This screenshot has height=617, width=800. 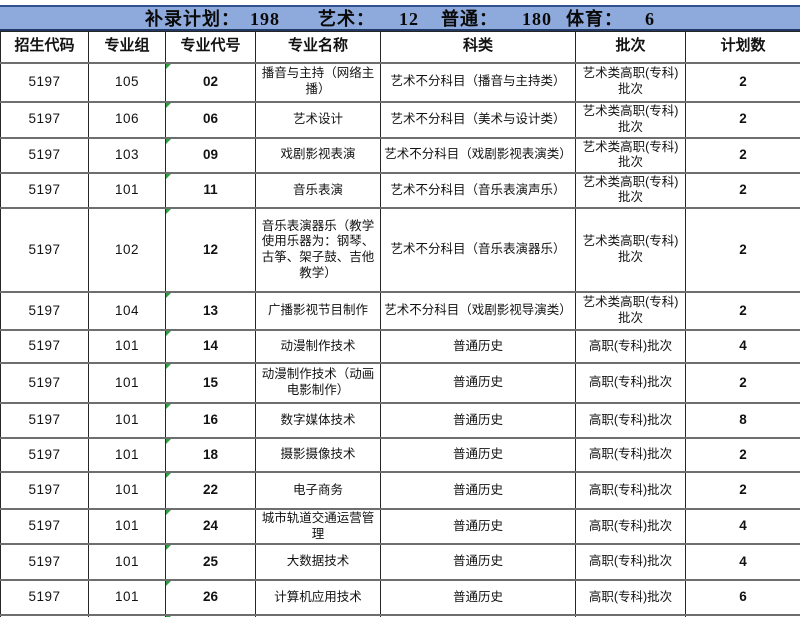 What do you see at coordinates (210, 82) in the screenshot?
I see `cell-major-code: 02` at bounding box center [210, 82].